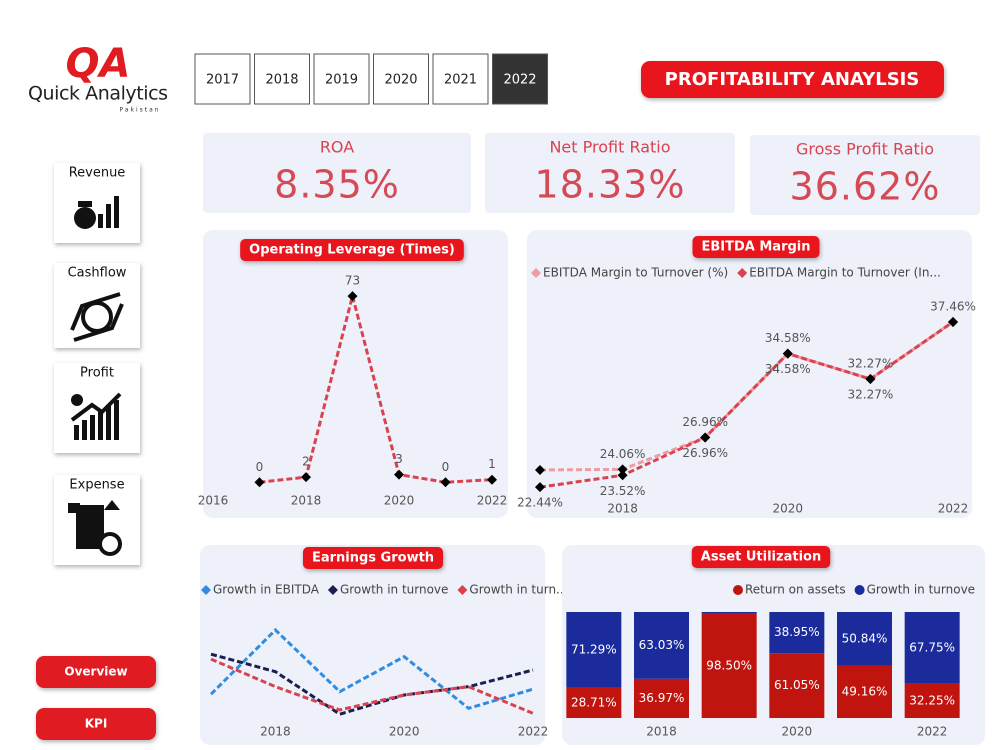 The width and height of the screenshot is (1000, 750). What do you see at coordinates (97, 317) in the screenshot?
I see `cashflow-icon` at bounding box center [97, 317].